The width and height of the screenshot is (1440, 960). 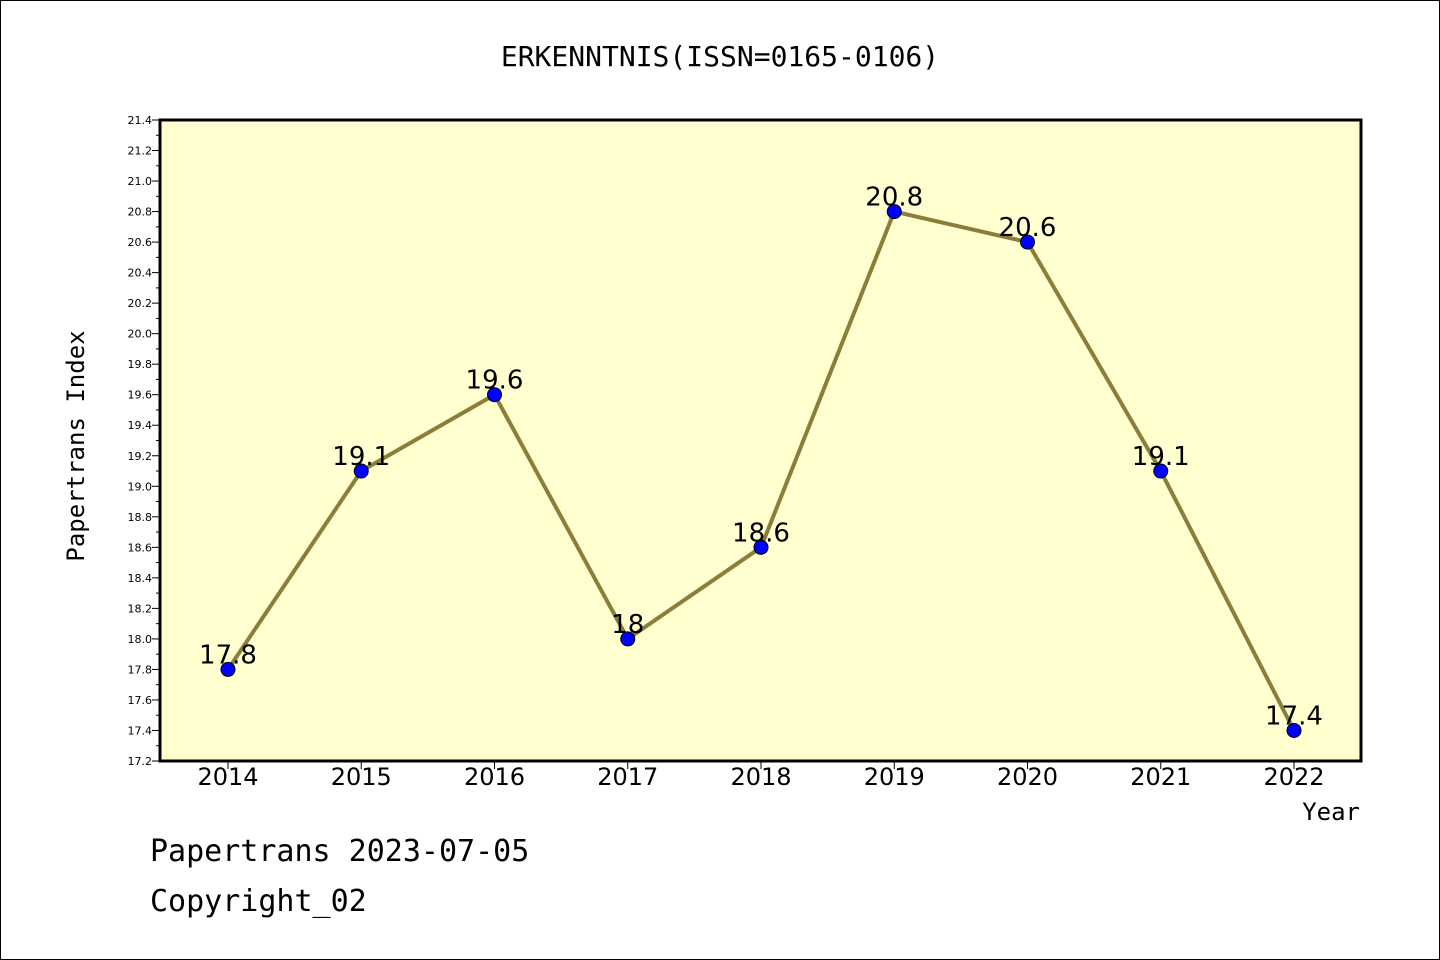 What do you see at coordinates (140, 151) in the screenshot?
I see `y-tick-label: 21.2` at bounding box center [140, 151].